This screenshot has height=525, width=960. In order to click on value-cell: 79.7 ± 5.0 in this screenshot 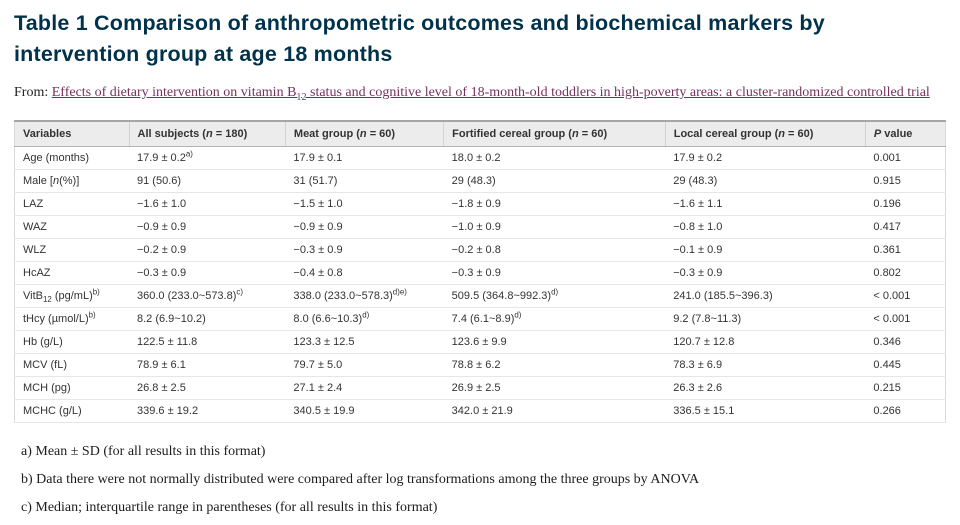, I will do `click(364, 365)`.